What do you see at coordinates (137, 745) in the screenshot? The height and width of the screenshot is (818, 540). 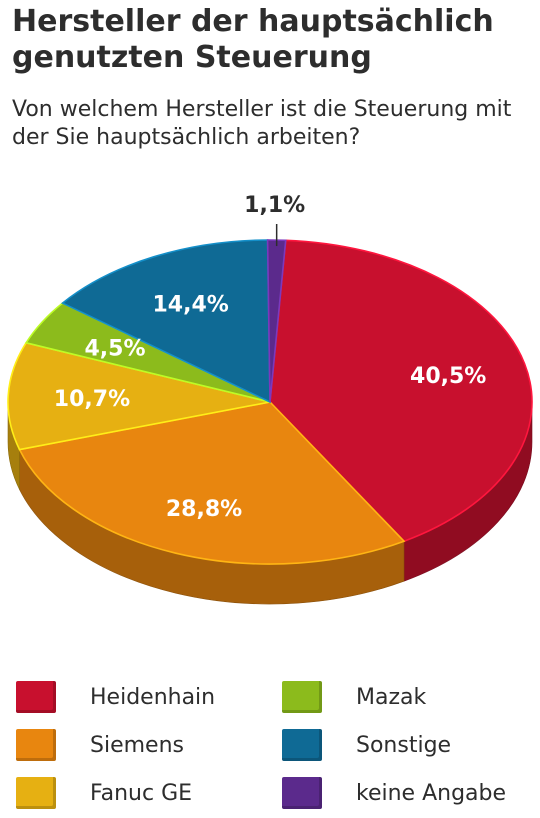 I see `legend-label: Siemens` at bounding box center [137, 745].